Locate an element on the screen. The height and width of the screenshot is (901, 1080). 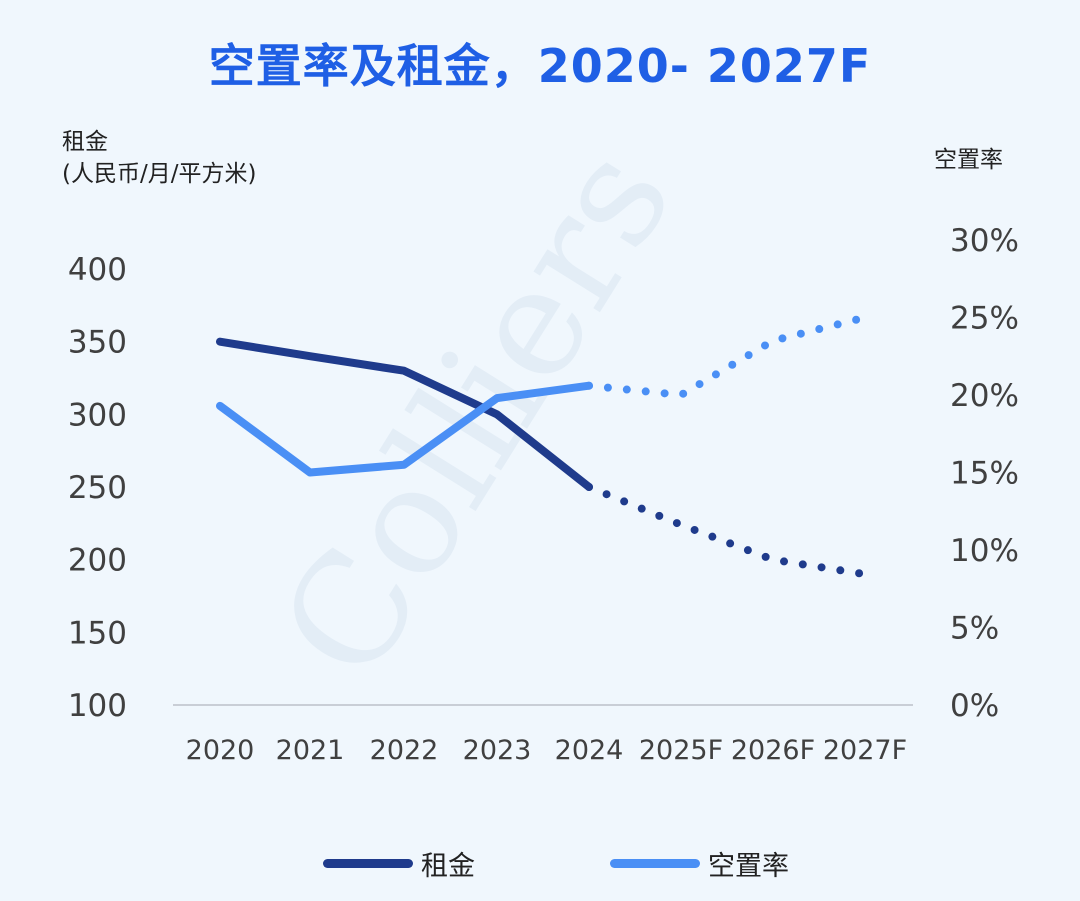
left-tick-label: 150 is located at coordinates (97, 633).